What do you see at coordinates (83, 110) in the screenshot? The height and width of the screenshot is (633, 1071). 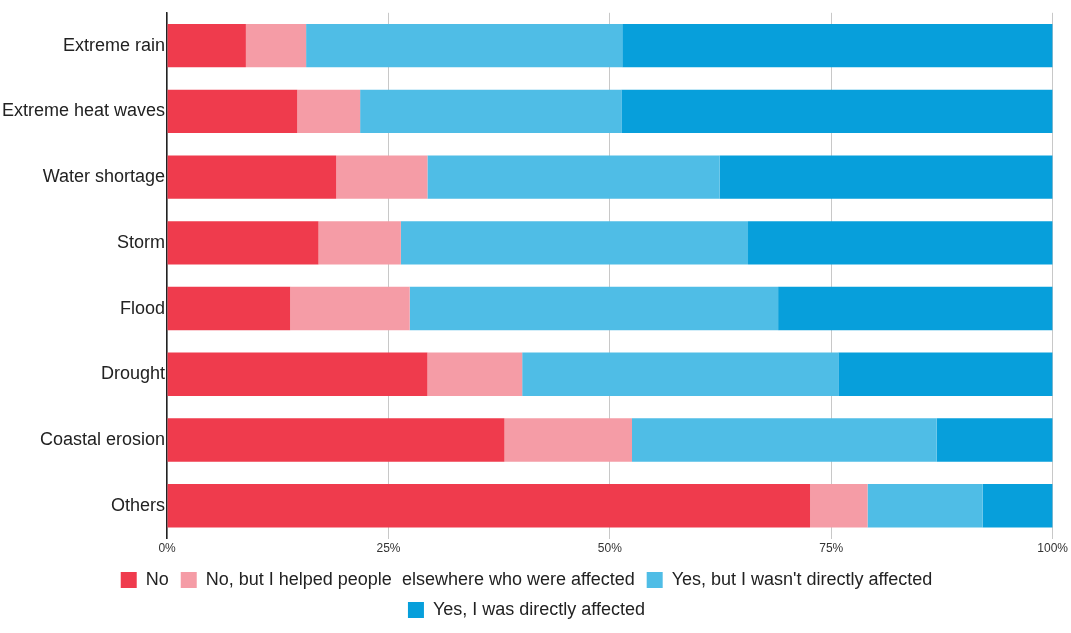 I see `y-tick-label: Extreme heat waves` at bounding box center [83, 110].